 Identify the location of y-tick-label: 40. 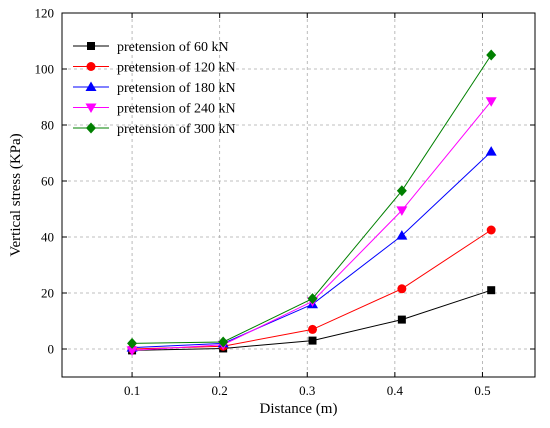
(47, 237).